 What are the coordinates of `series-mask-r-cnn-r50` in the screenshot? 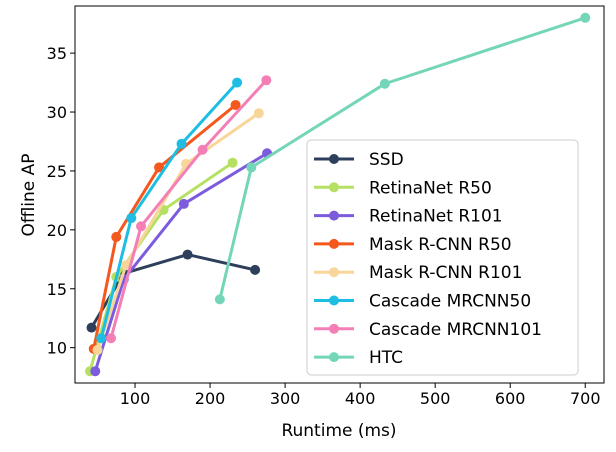 It's located at (164, 226).